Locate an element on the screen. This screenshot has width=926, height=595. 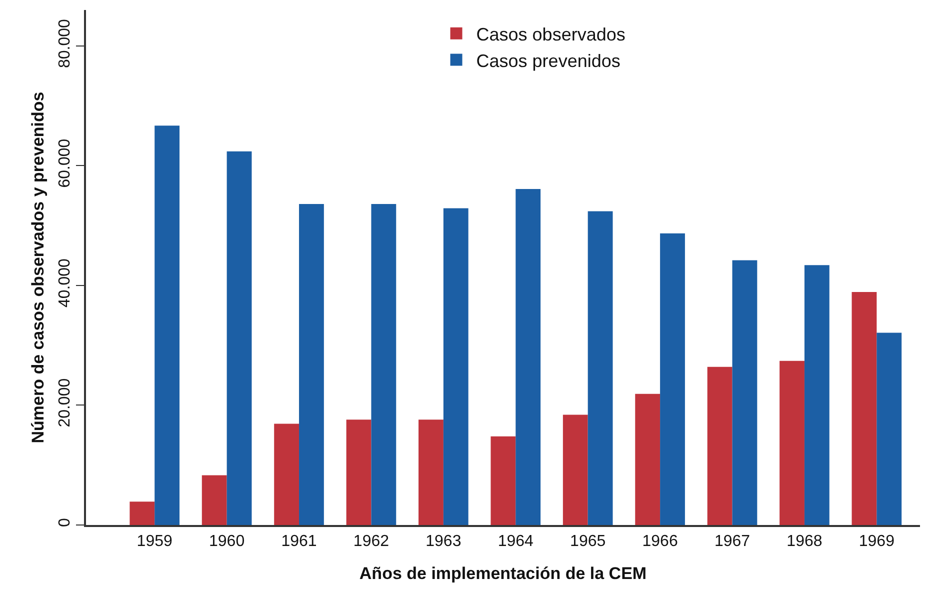
x-tick-label: 1959 is located at coordinates (154, 541).